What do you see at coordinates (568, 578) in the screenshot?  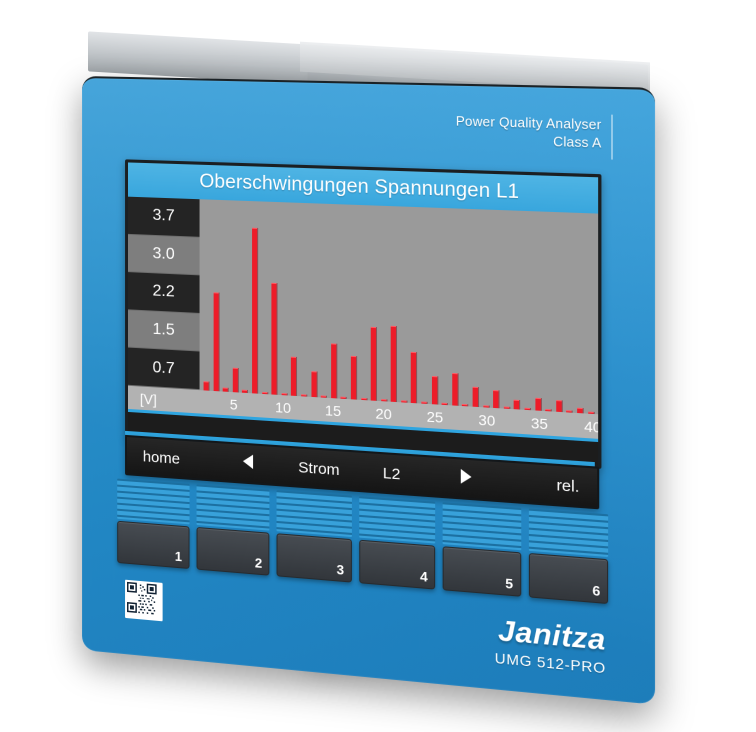 I see `soft-key-button-6: 6` at bounding box center [568, 578].